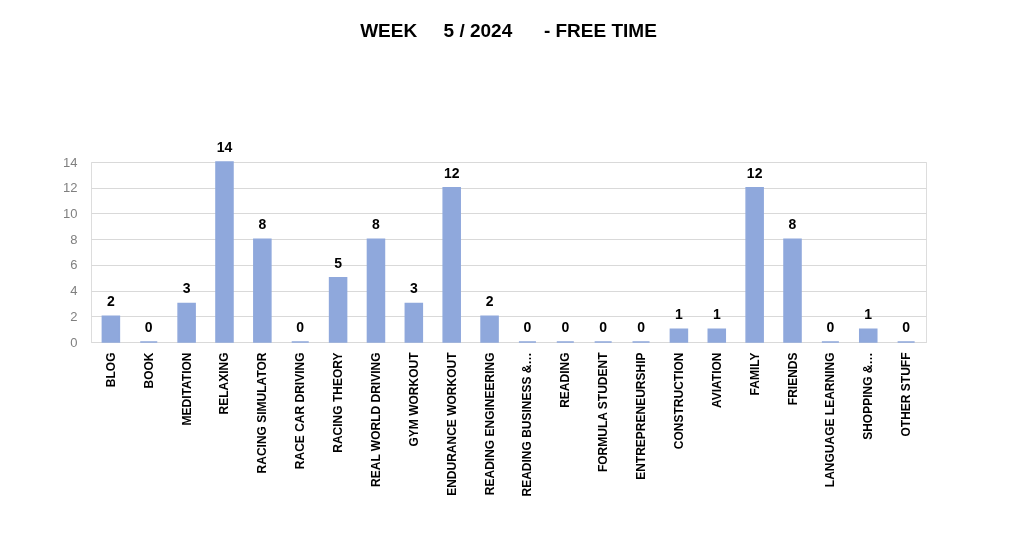  I want to click on x-tick-label: AVIATION, so click(716, 380).